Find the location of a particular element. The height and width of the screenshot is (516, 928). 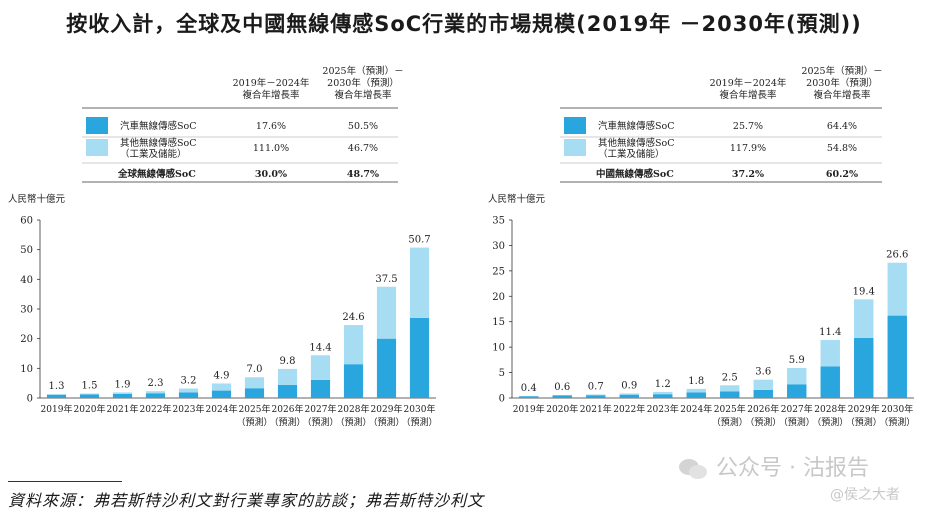

cagr-header-2025-2030: 2030年（預測） is located at coordinates (363, 83).